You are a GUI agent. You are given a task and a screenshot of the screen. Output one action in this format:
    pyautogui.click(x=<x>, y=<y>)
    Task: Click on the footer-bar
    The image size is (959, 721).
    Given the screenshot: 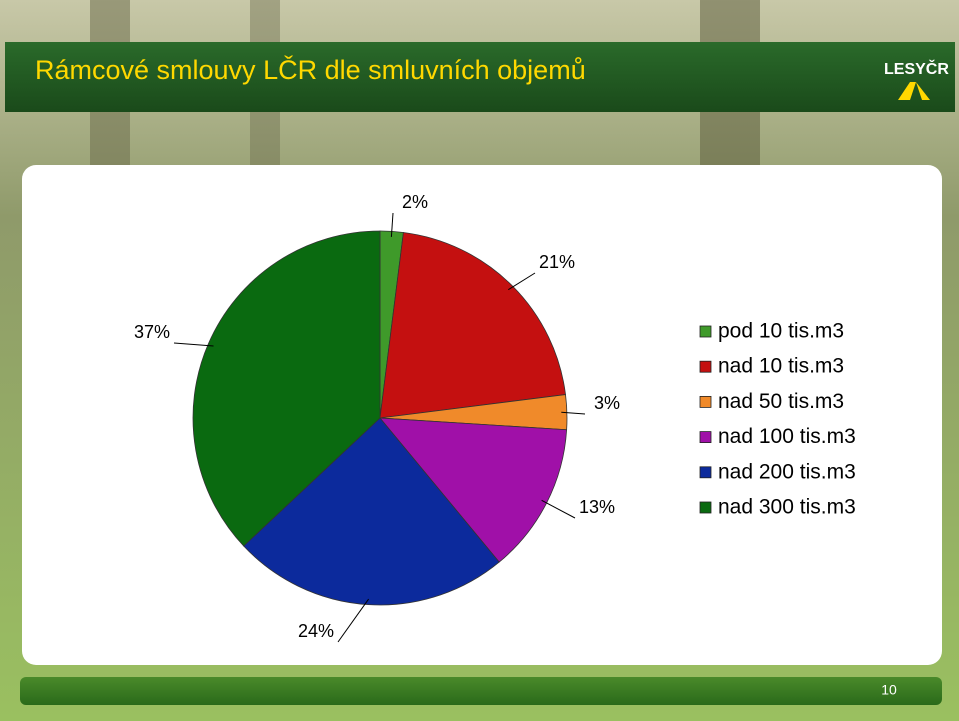 What is the action you would take?
    pyautogui.click(x=481, y=691)
    